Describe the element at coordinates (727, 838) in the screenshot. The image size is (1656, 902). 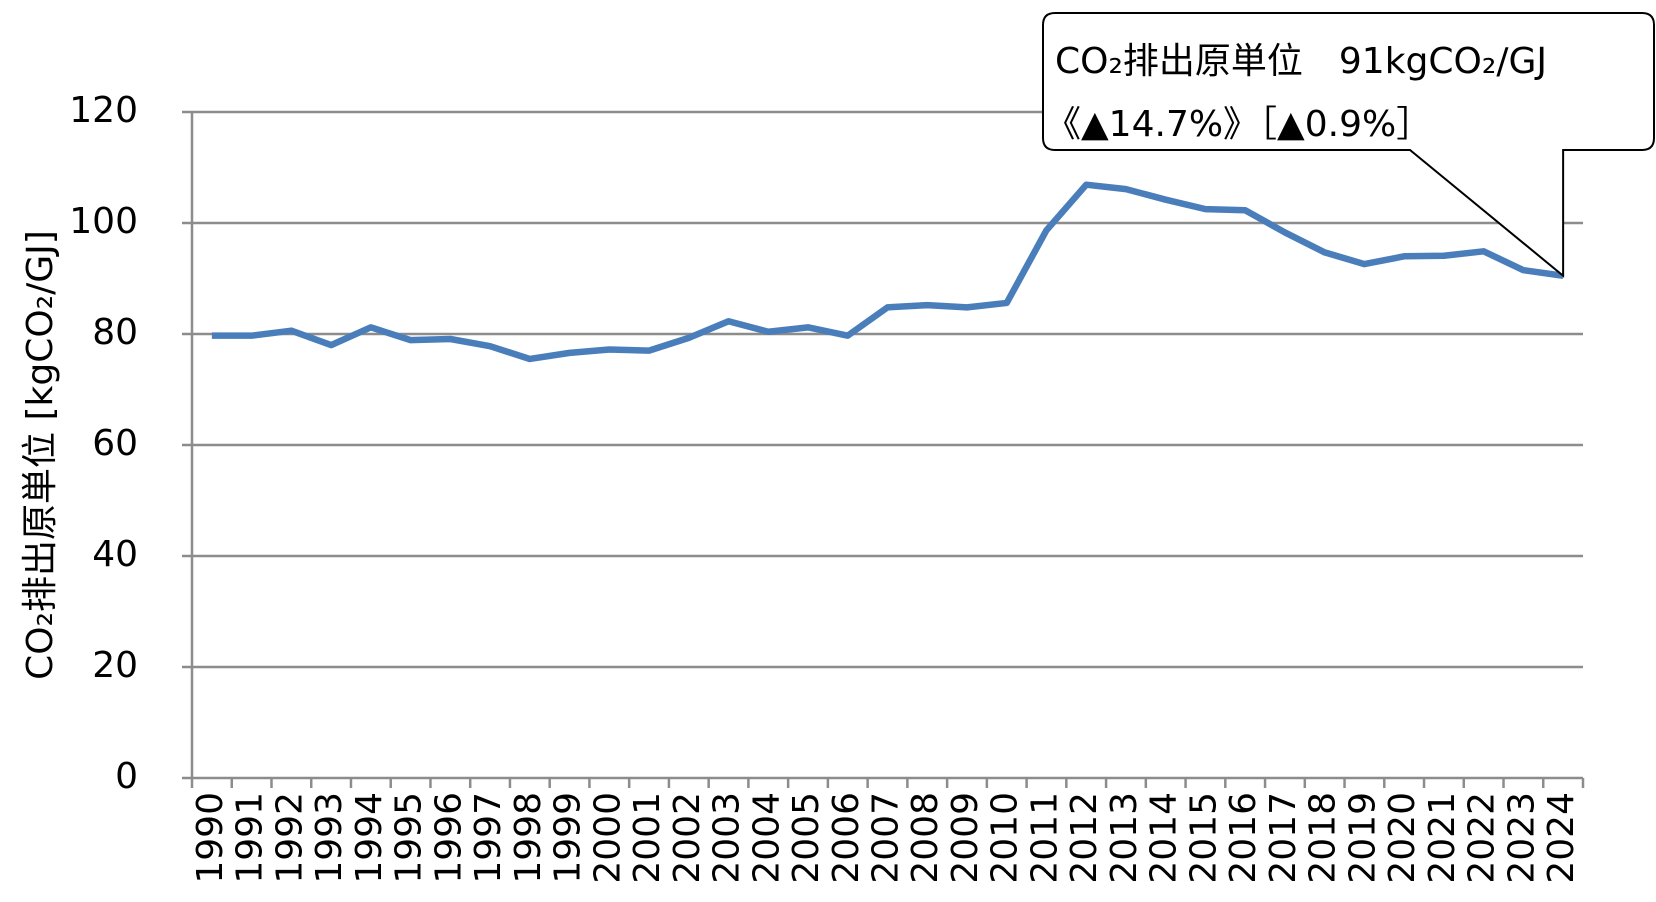
I see `x-tick-label: 2003` at that location.